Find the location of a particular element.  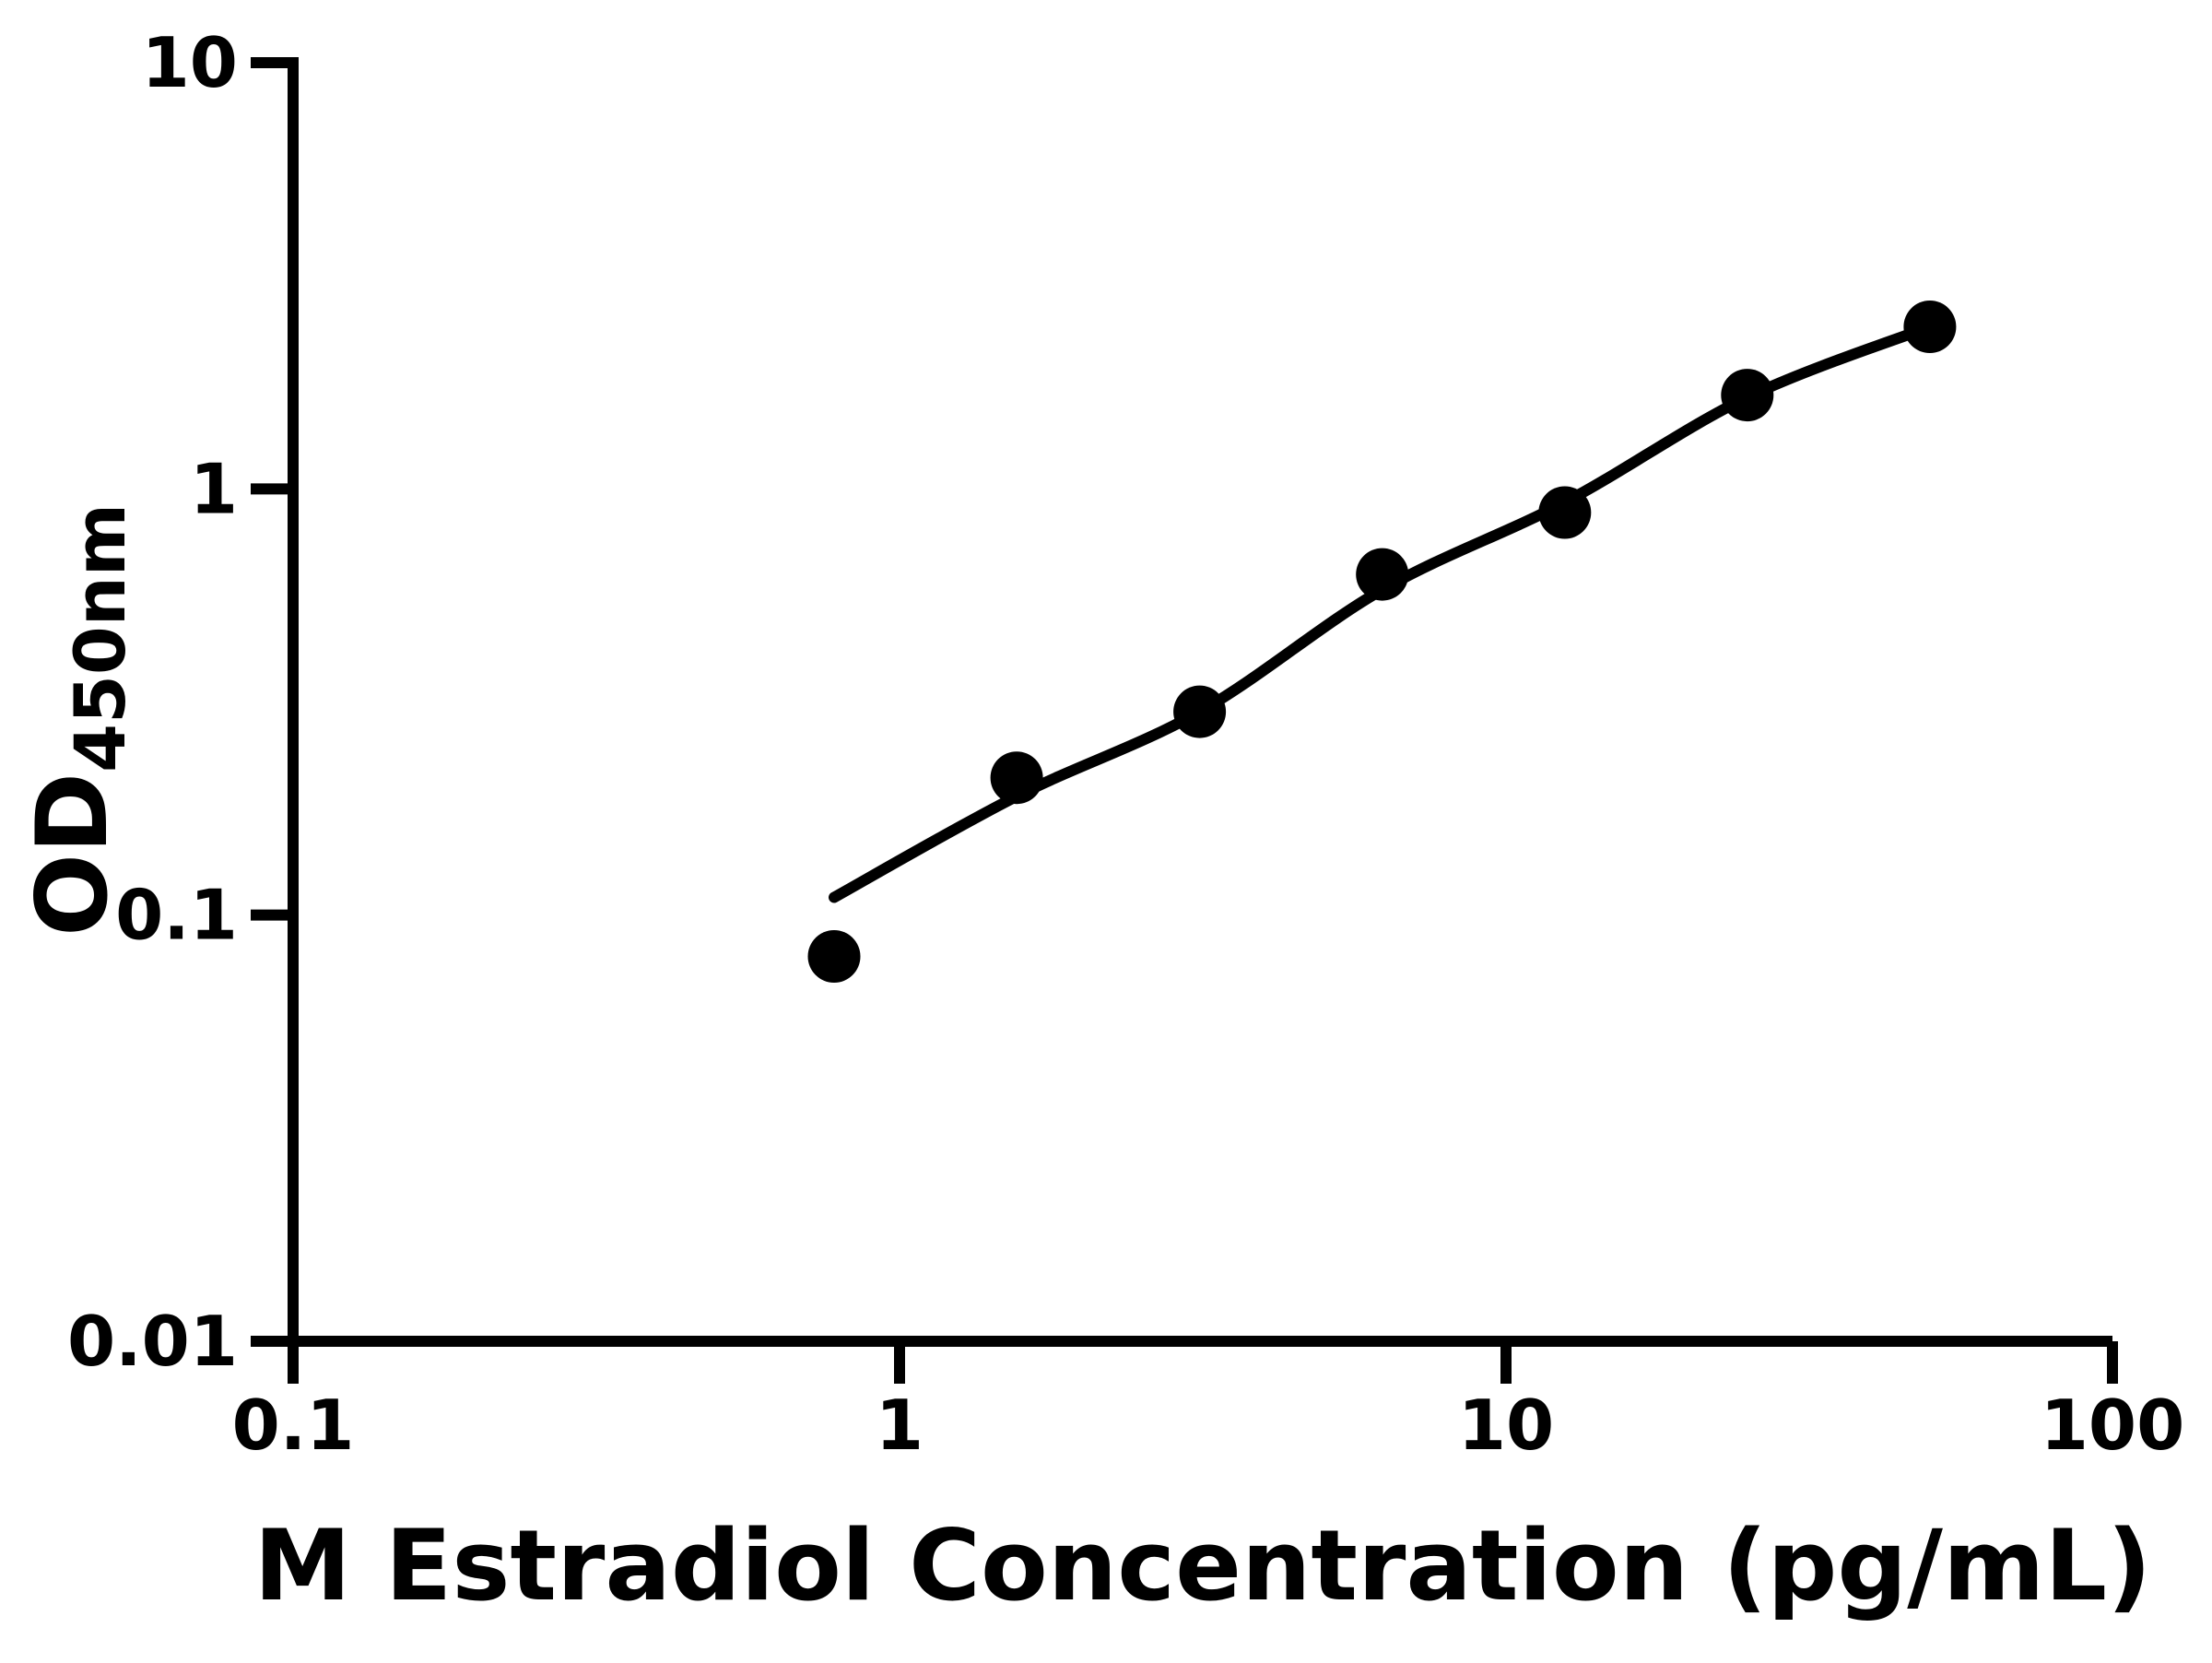

y-tick-label-0.01: 0.01 is located at coordinates (152, 1341).